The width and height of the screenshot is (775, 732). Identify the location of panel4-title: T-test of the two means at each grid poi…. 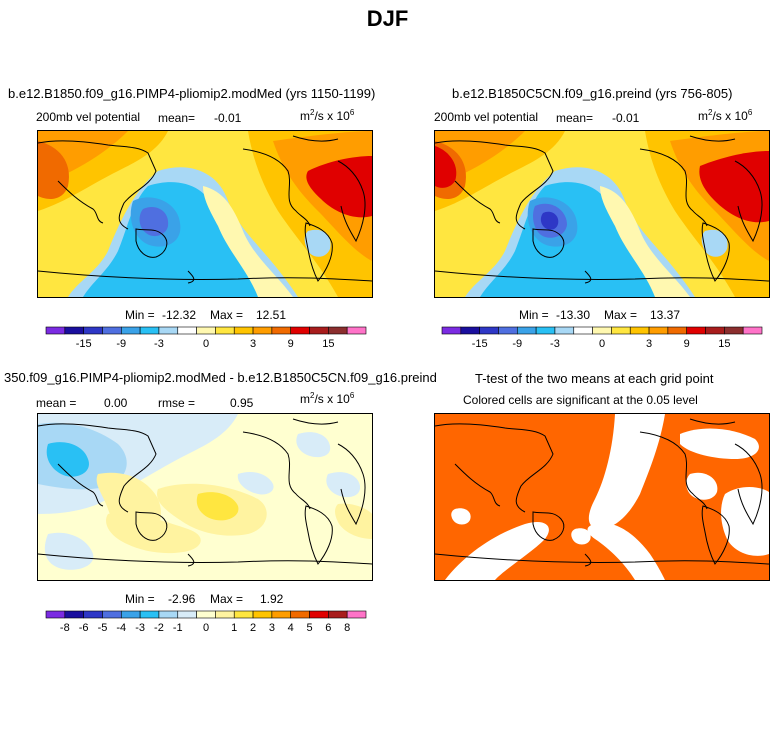
(594, 378).